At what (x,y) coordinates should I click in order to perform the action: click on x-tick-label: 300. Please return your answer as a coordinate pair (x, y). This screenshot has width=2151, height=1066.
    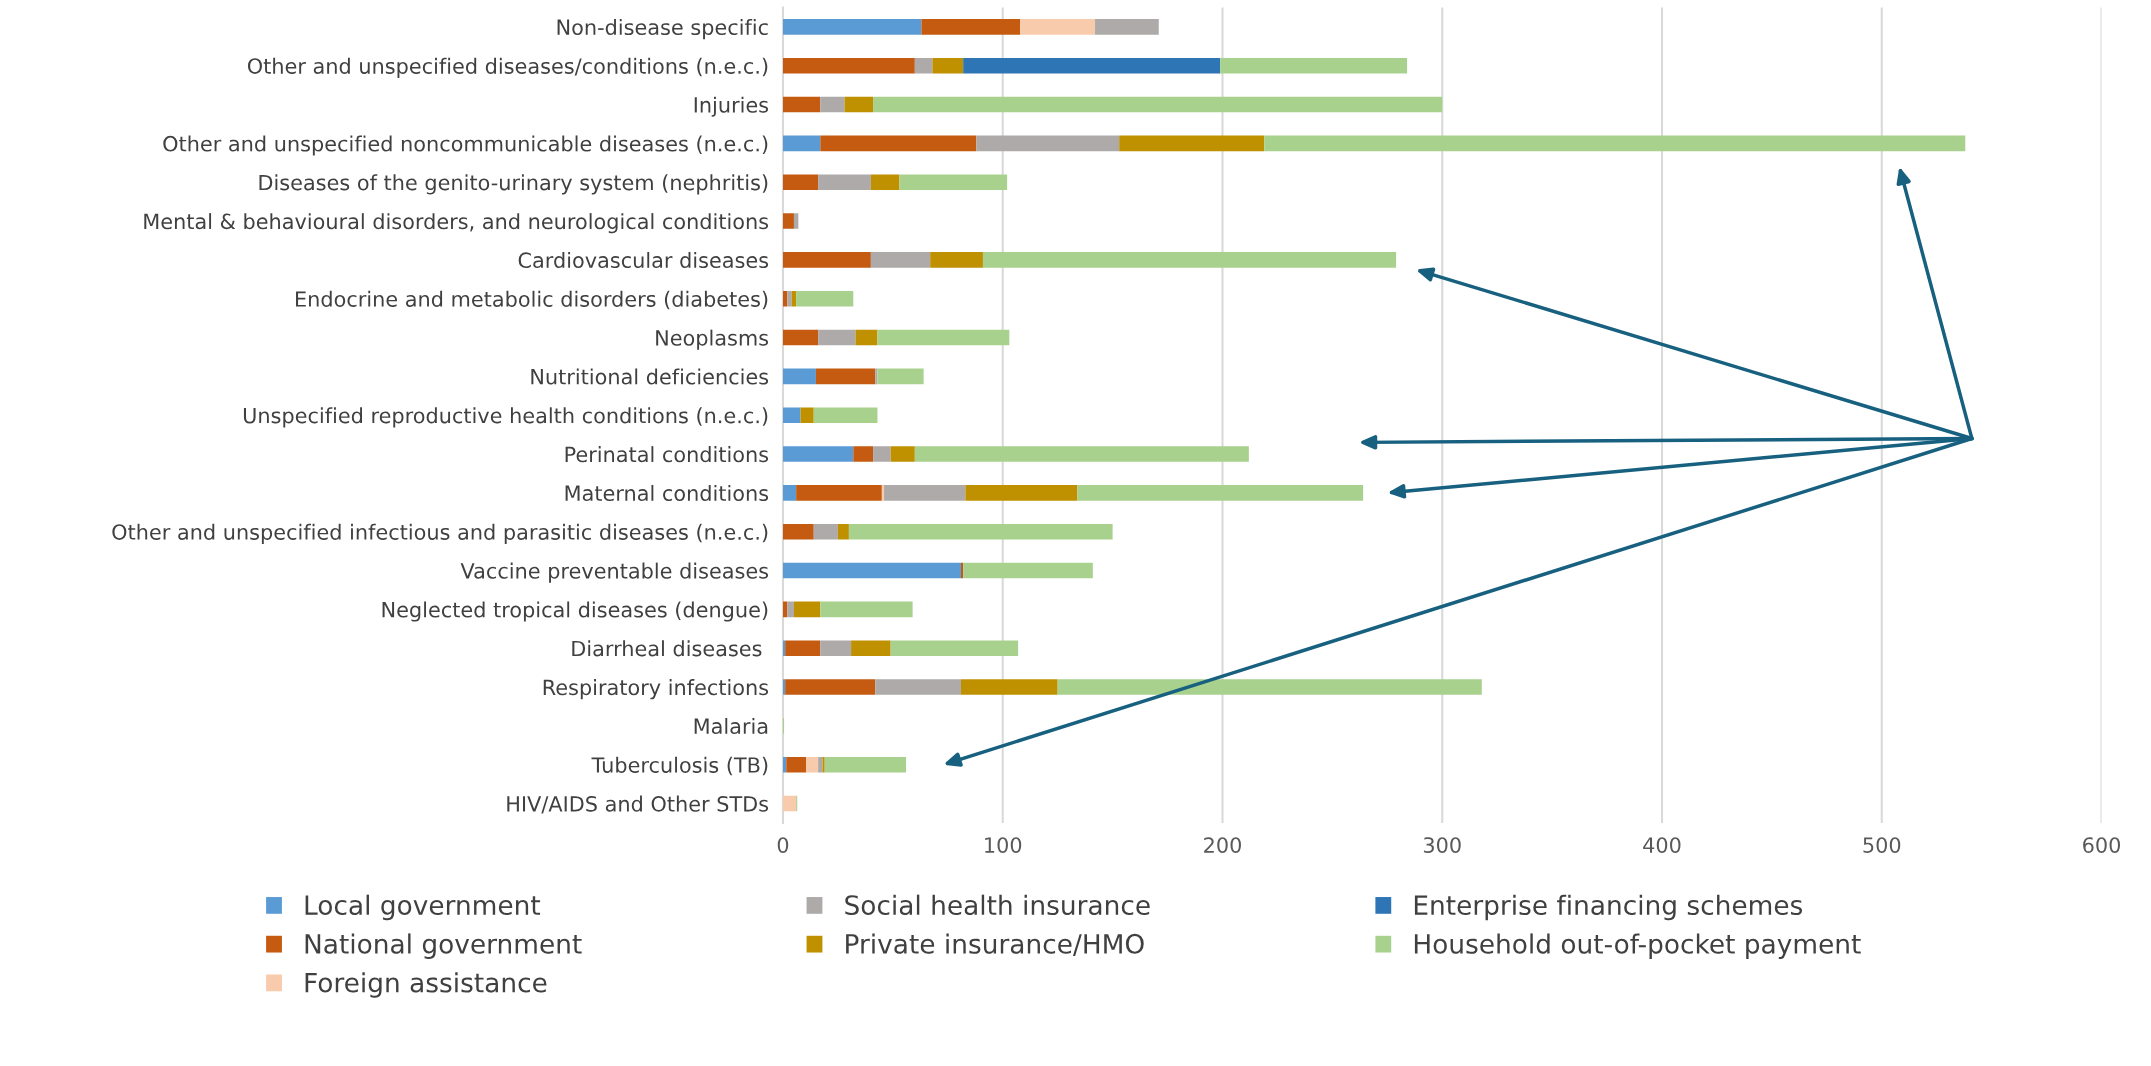
    Looking at the image, I should click on (1442, 845).